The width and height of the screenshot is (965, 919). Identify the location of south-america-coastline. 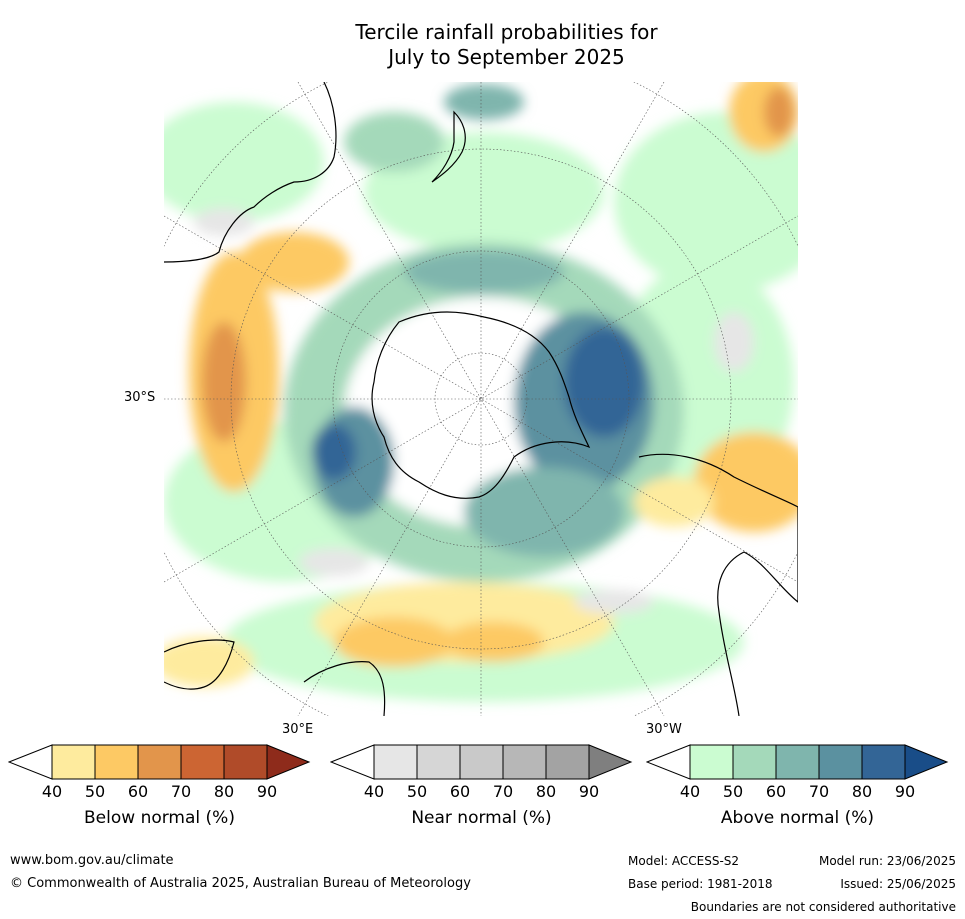
(718, 584).